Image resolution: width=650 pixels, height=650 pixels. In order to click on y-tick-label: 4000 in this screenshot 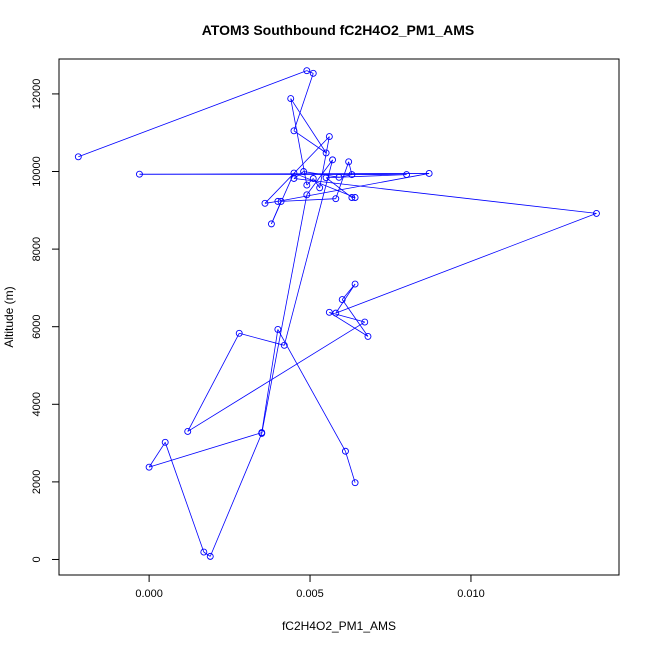, I will do `click(37, 404)`.